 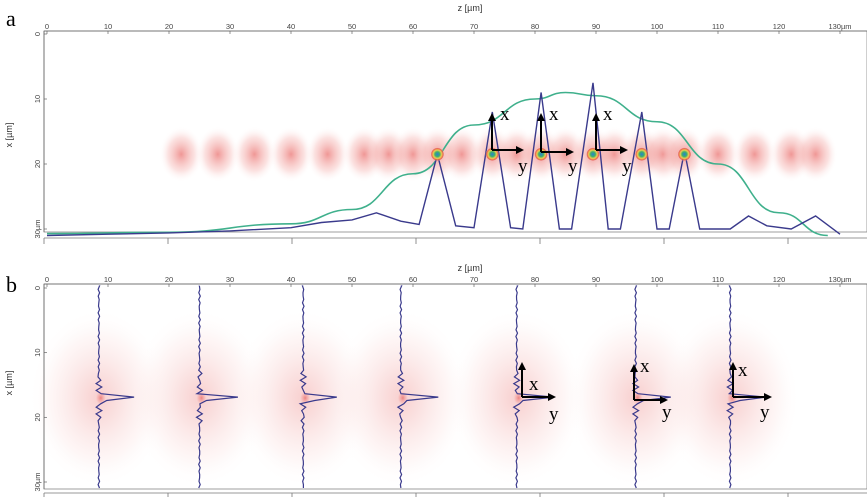 I want to click on panel-b-y-ticks: 0 10 20 30µm, so click(x=40, y=389).